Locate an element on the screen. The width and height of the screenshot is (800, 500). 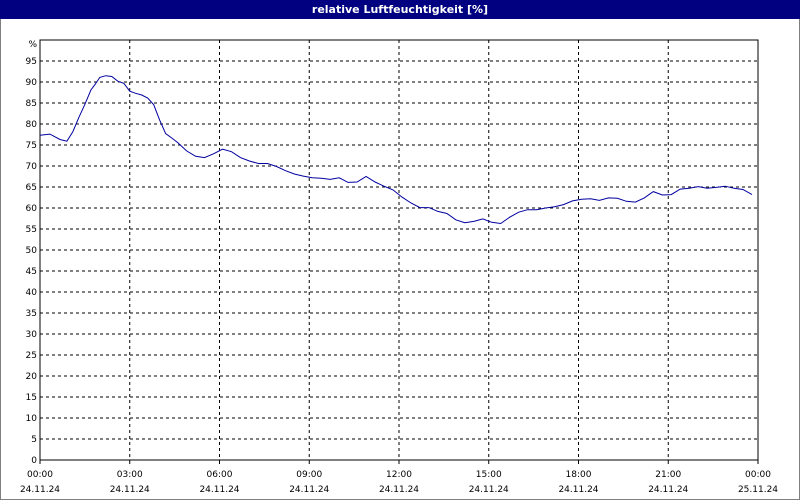
x-tick-time-label: 03:00 is located at coordinates (130, 475).